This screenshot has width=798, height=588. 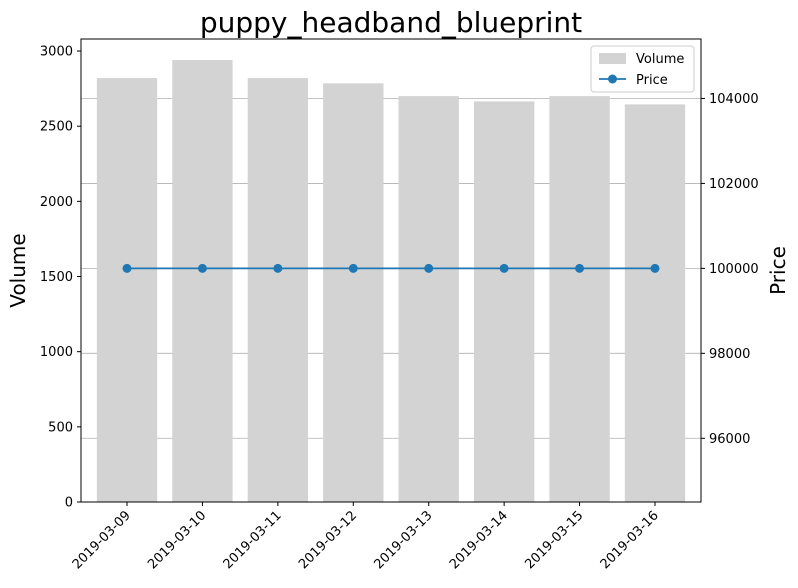 What do you see at coordinates (56, 127) in the screenshot?
I see `y-tick-label: 2500` at bounding box center [56, 127].